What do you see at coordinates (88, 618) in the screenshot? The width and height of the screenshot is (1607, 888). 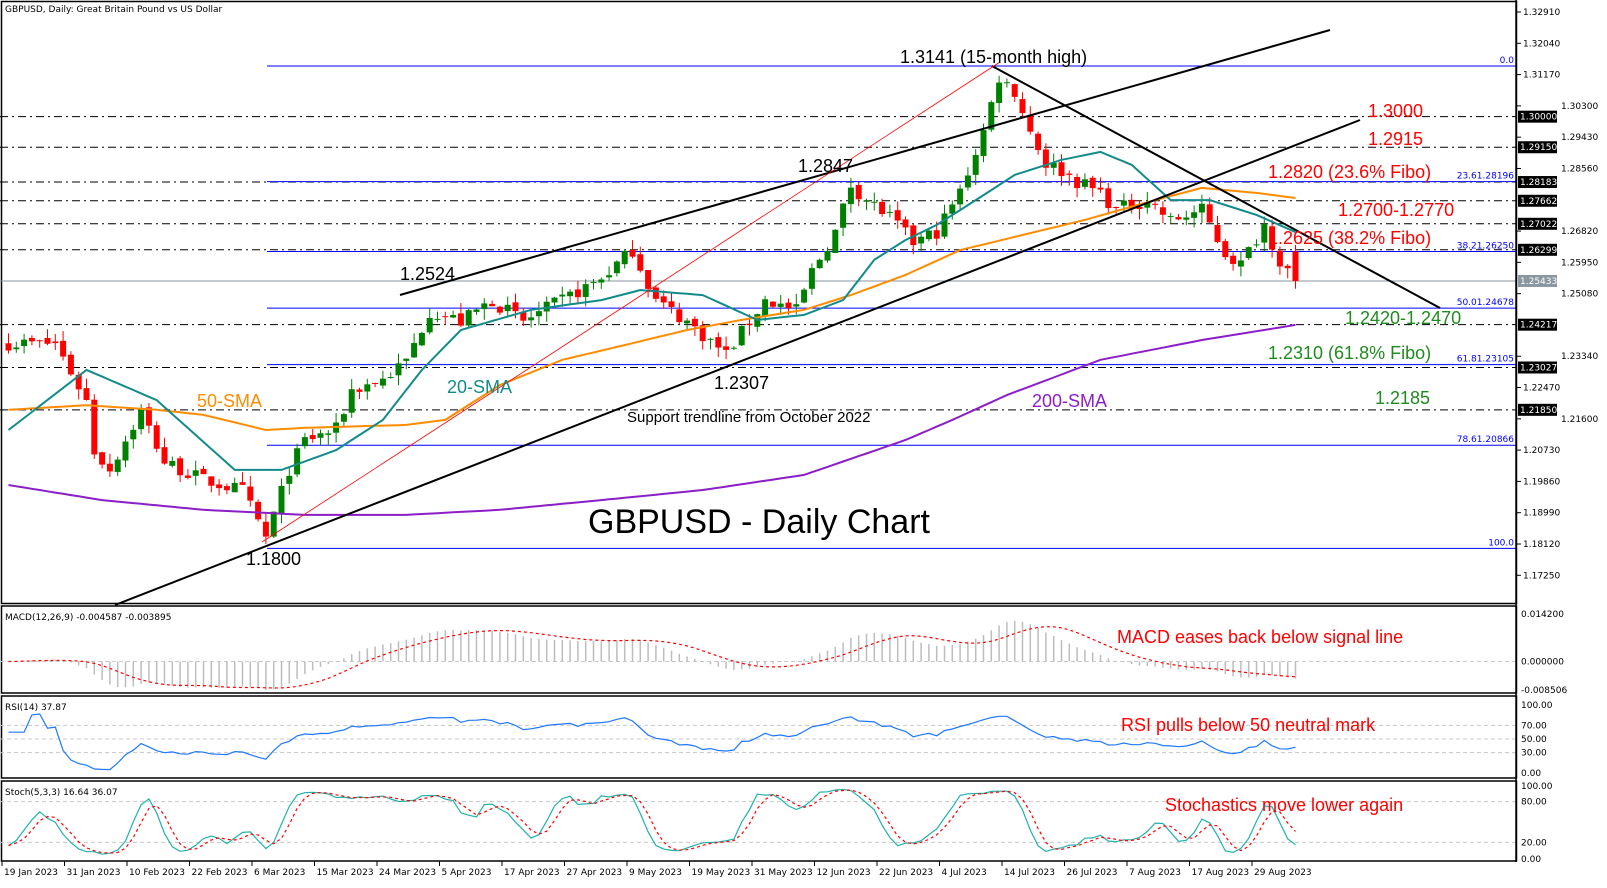 I see `macd-label: MACD(12,26,9) -0.004587 -0.003895` at bounding box center [88, 618].